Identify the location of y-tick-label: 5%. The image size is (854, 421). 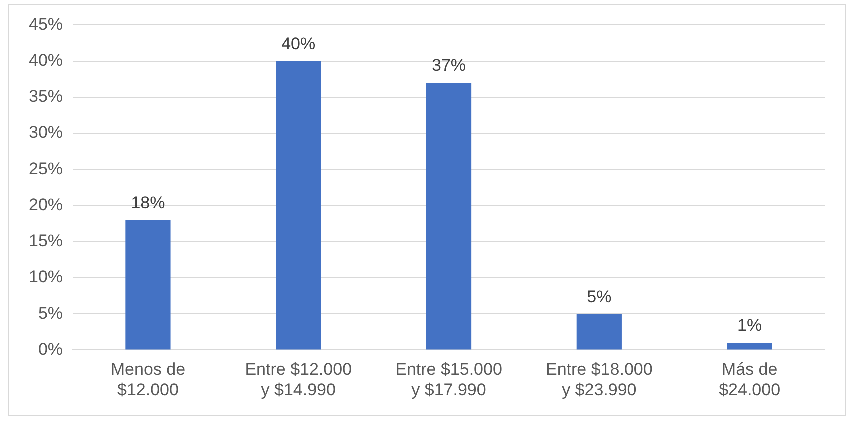
(51, 313).